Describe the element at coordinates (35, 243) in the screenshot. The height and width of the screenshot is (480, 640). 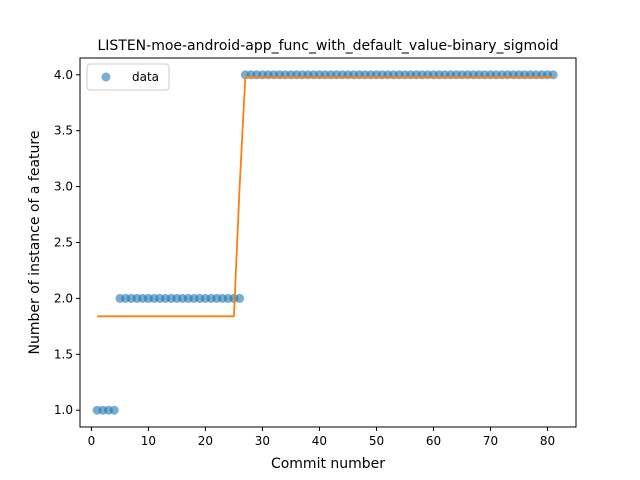
I see `y-axis-label: Number of instance of a feature` at that location.